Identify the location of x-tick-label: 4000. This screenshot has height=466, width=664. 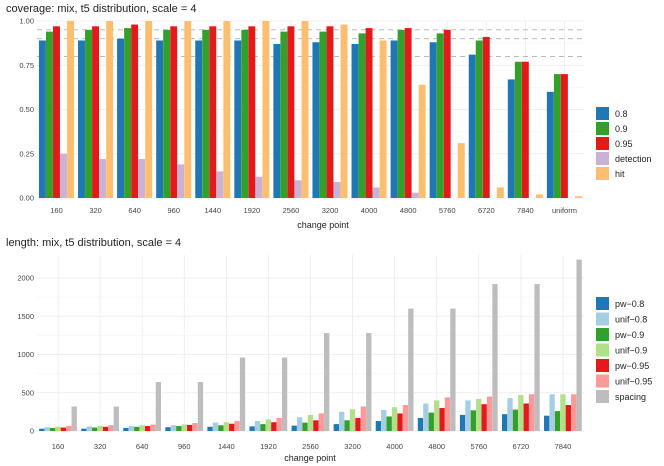
(394, 446).